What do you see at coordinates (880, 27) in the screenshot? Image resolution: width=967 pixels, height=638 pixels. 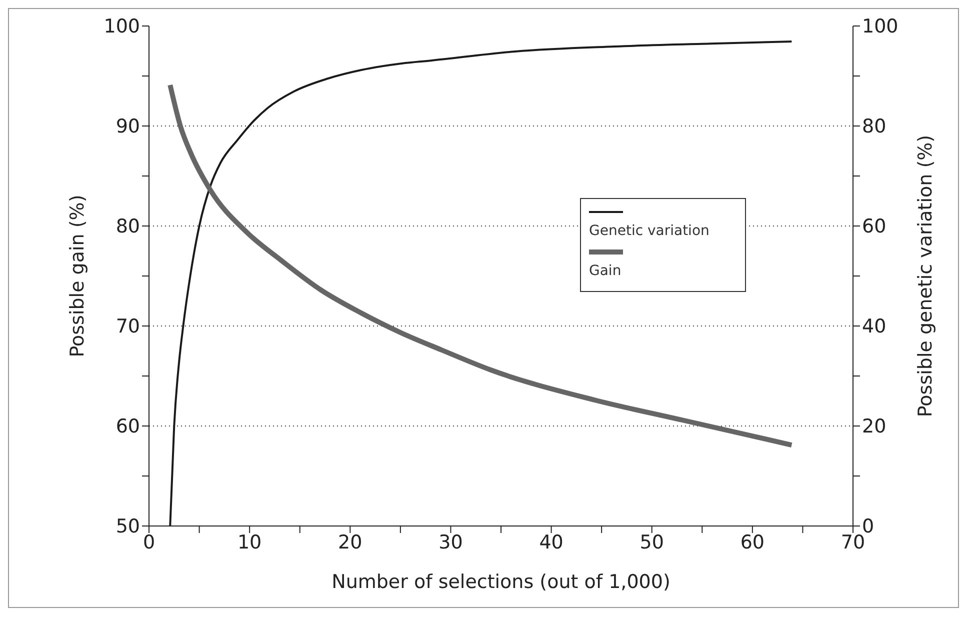 I see `y2-tick-label: 100` at bounding box center [880, 27].